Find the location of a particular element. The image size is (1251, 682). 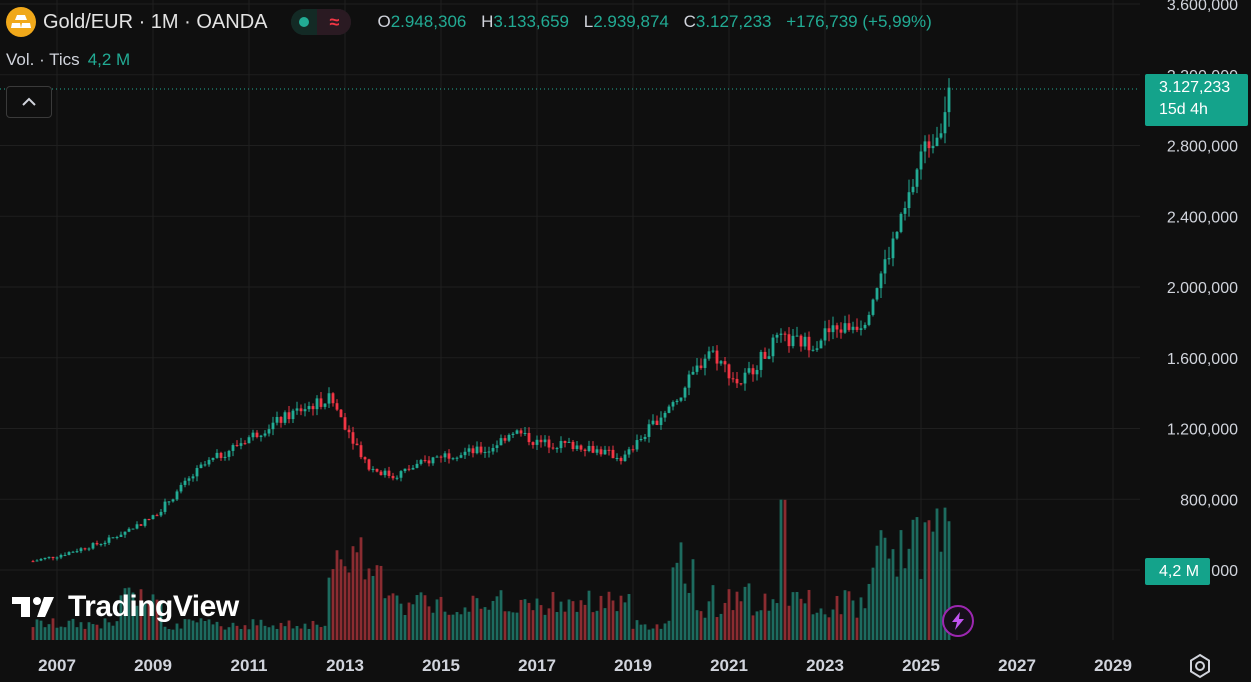

tradingview-logo: TradingView is located at coordinates (125, 607).